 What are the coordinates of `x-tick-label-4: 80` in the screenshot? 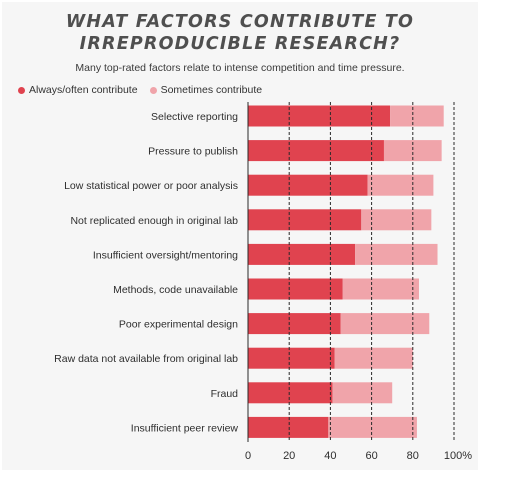 It's located at (413, 456).